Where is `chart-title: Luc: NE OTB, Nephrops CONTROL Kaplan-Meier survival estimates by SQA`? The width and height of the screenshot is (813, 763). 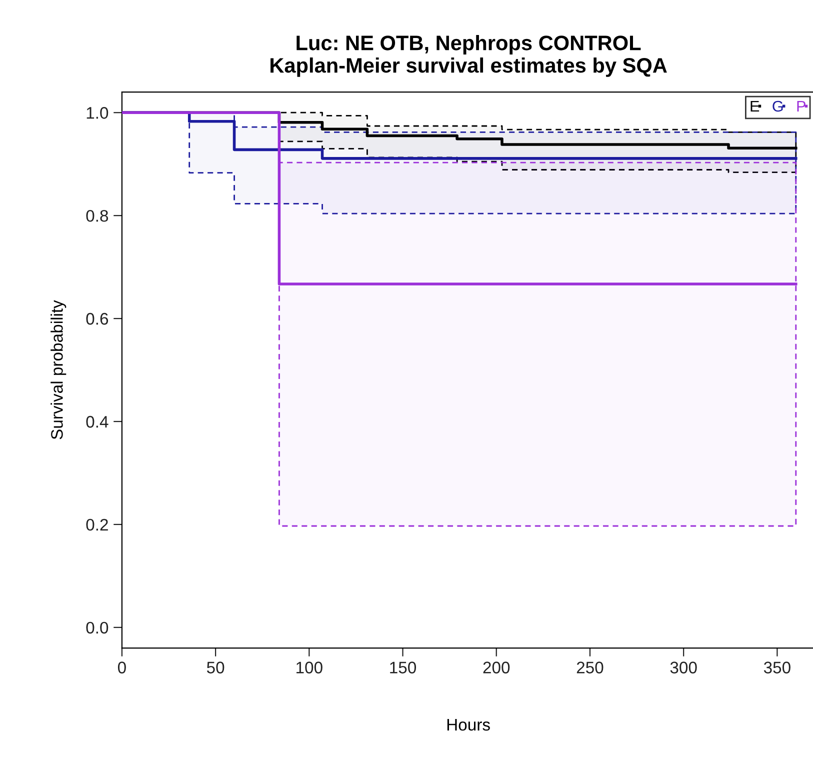
chart-title: Luc: NE OTB, Nephrops CONTROL Kaplan-Meier survival estimates by SQA is located at coordinates (468, 56).